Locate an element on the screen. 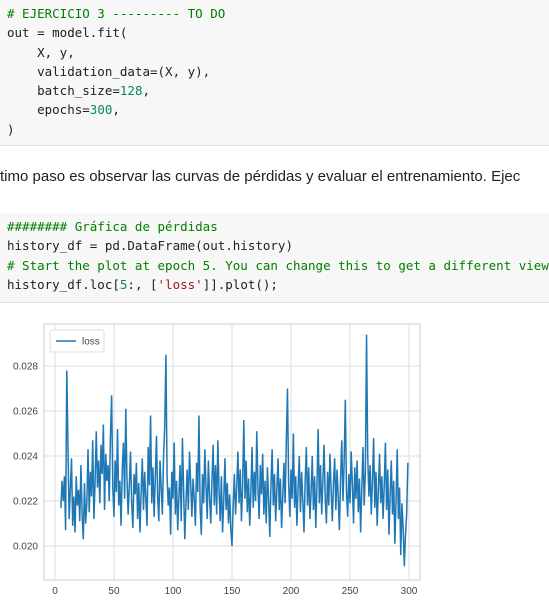 This screenshot has width=549, height=602. x-tick-label: 50 is located at coordinates (114, 591).